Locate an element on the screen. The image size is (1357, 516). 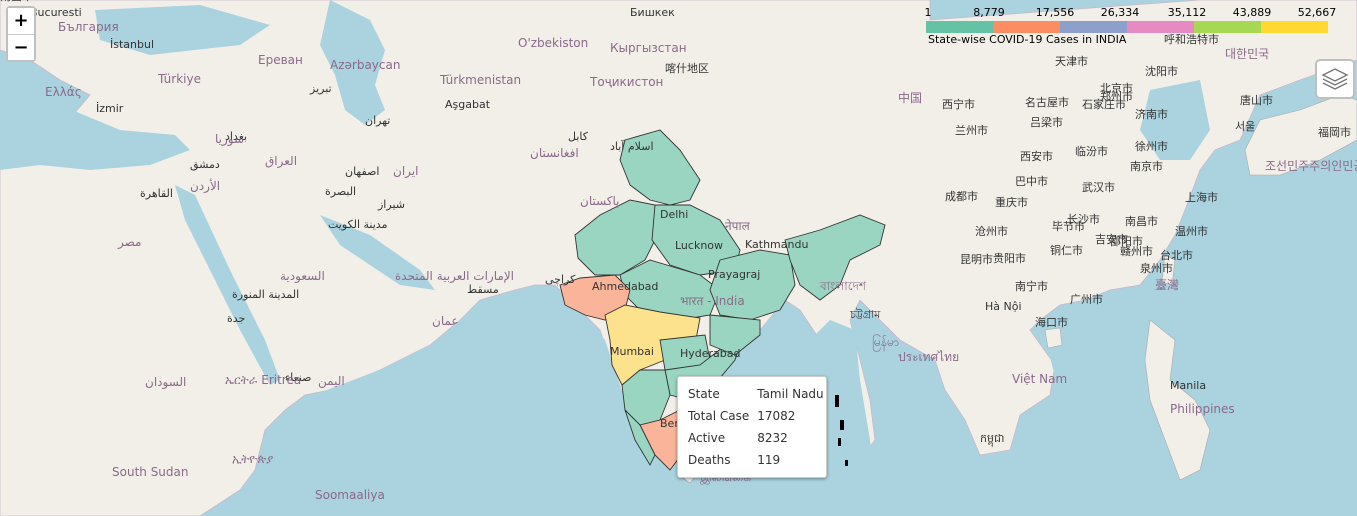
map-label: 徐州市 is located at coordinates (1151, 146).